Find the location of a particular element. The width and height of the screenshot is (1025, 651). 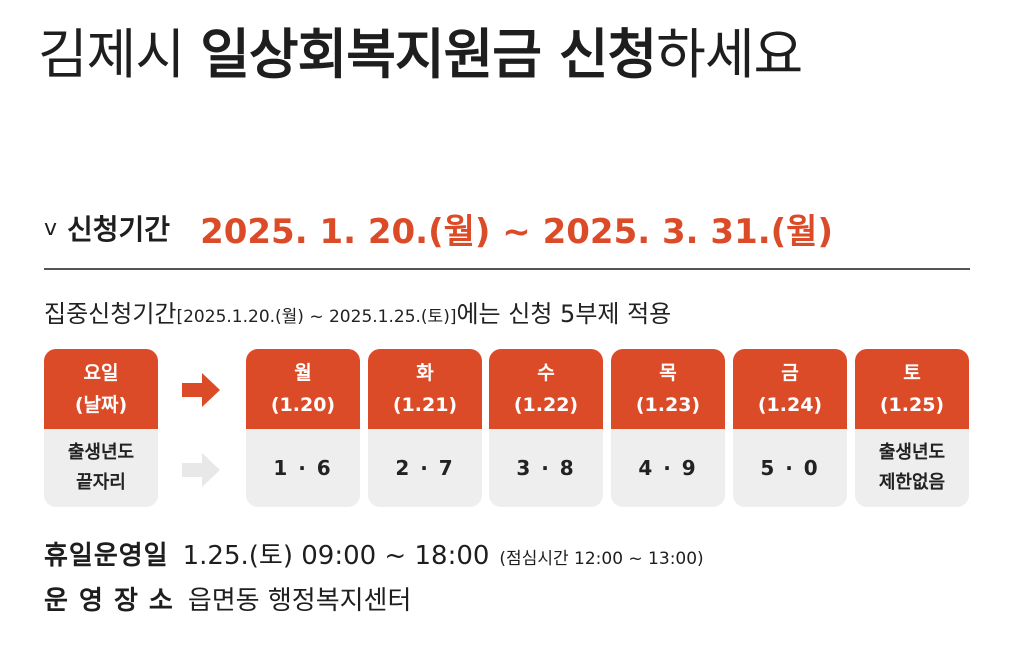

schedule-day-sat: 토 (1.25) 출생년도 제한없음 is located at coordinates (912, 428).